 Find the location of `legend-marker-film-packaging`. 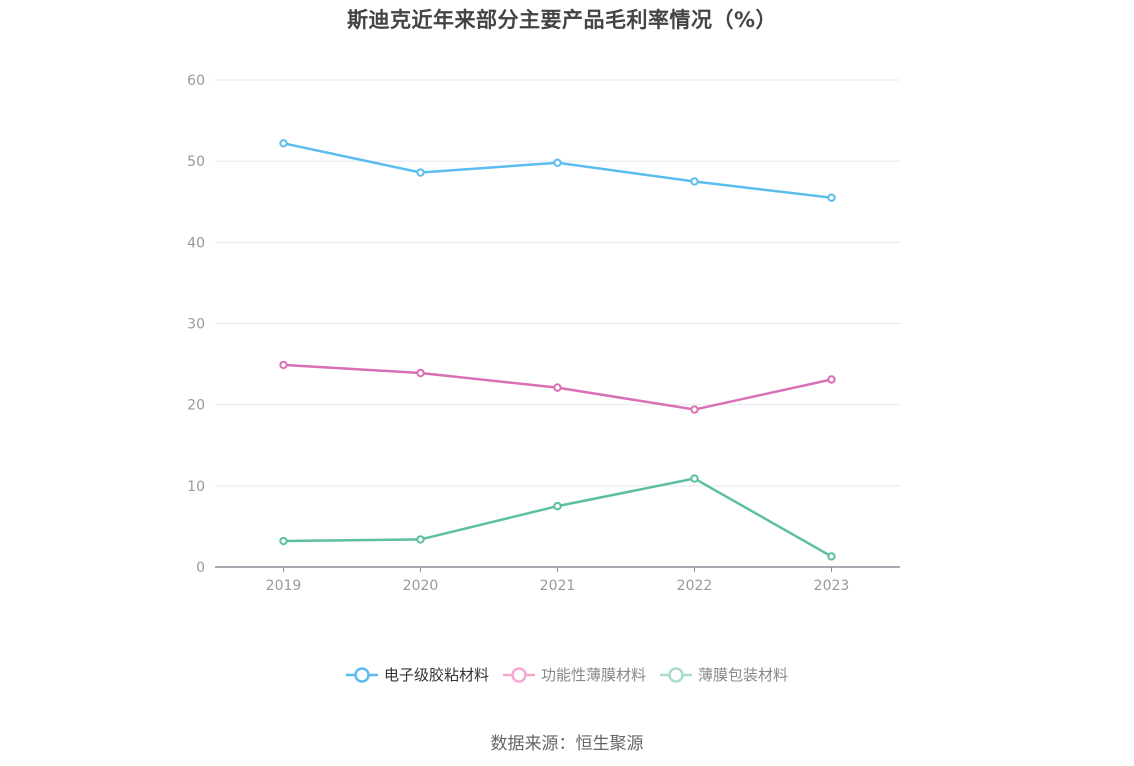

legend-marker-film-packaging is located at coordinates (676, 674).